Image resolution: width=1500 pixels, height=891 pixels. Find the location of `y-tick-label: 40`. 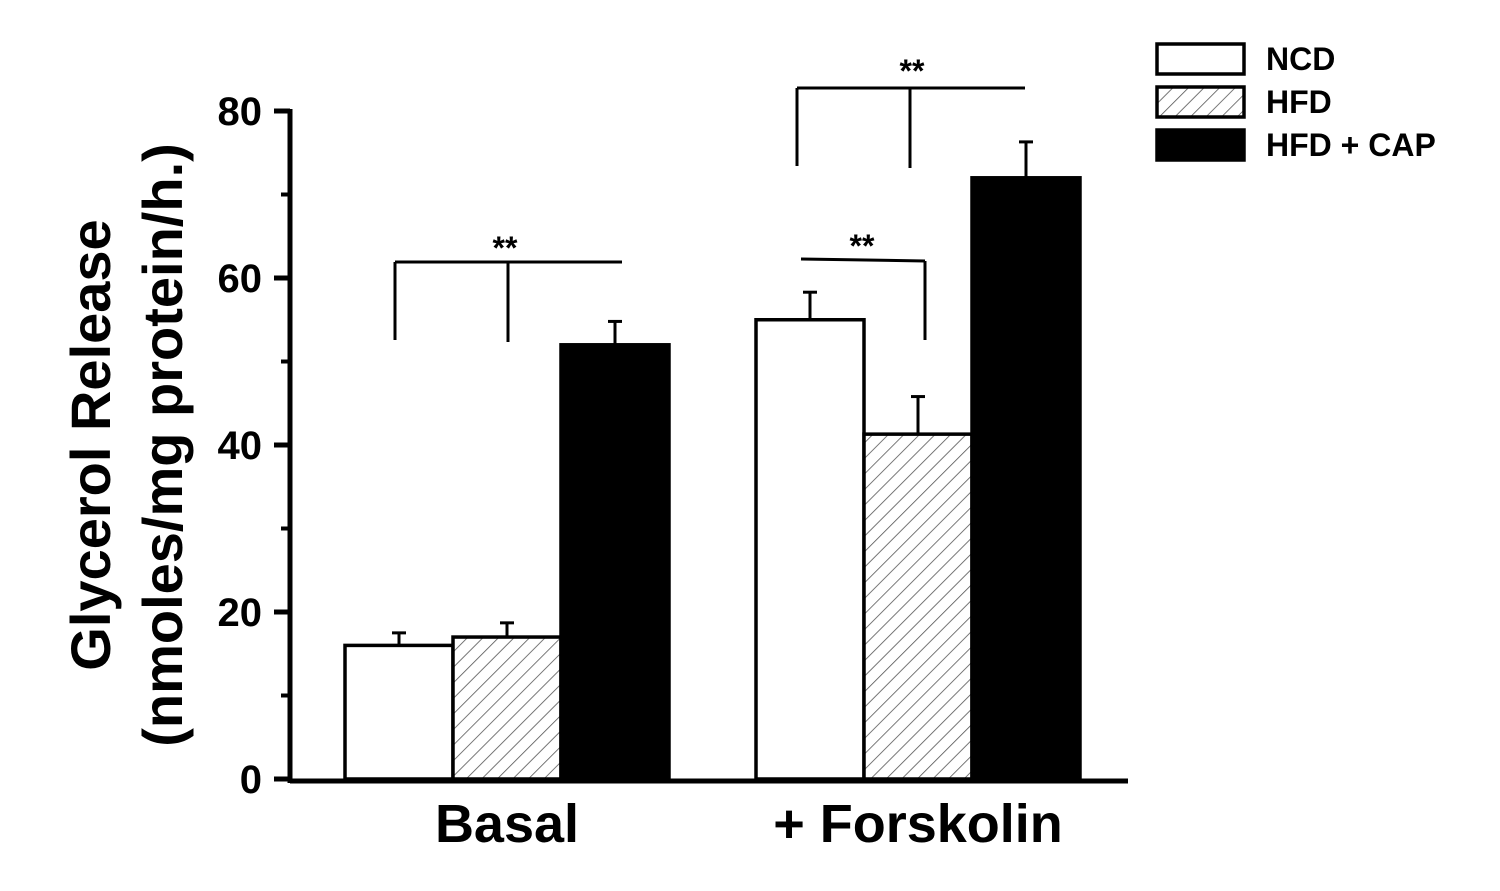

y-tick-label: 40 is located at coordinates (240, 446).